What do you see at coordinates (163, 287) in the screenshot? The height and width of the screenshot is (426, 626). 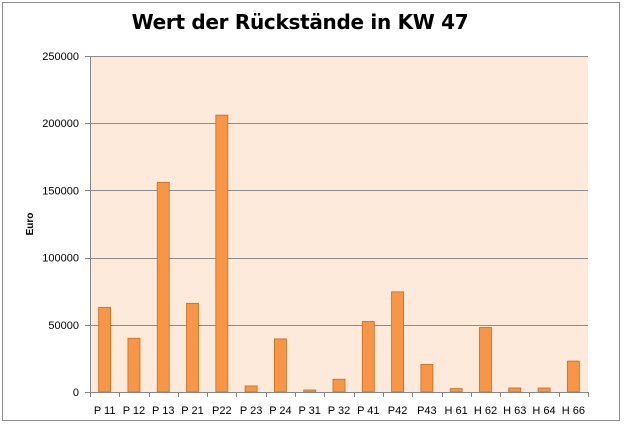 I see `bar-p13` at bounding box center [163, 287].